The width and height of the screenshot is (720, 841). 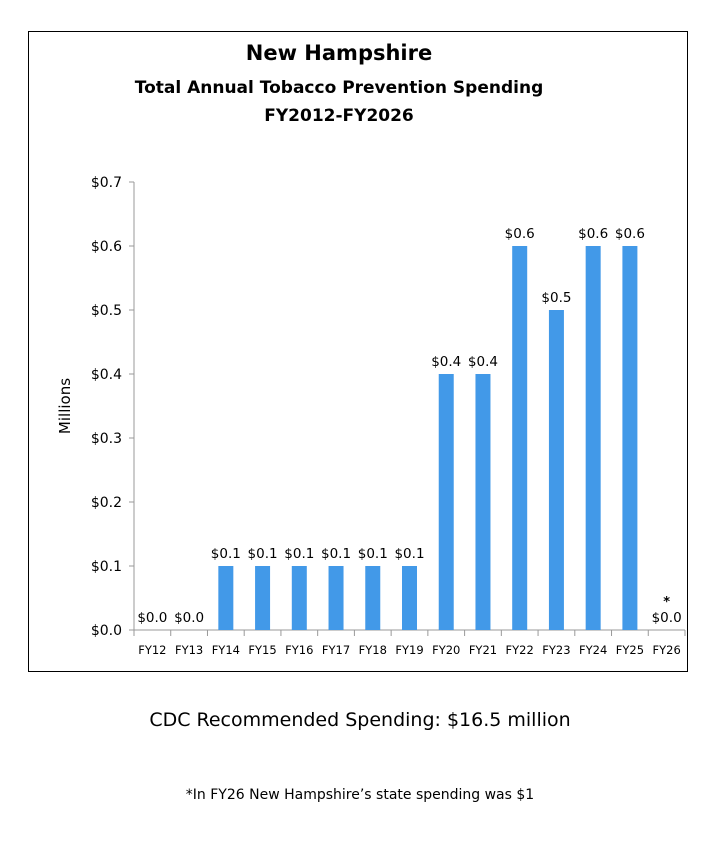 What do you see at coordinates (152, 650) in the screenshot?
I see `x-tick-label: FY12` at bounding box center [152, 650].